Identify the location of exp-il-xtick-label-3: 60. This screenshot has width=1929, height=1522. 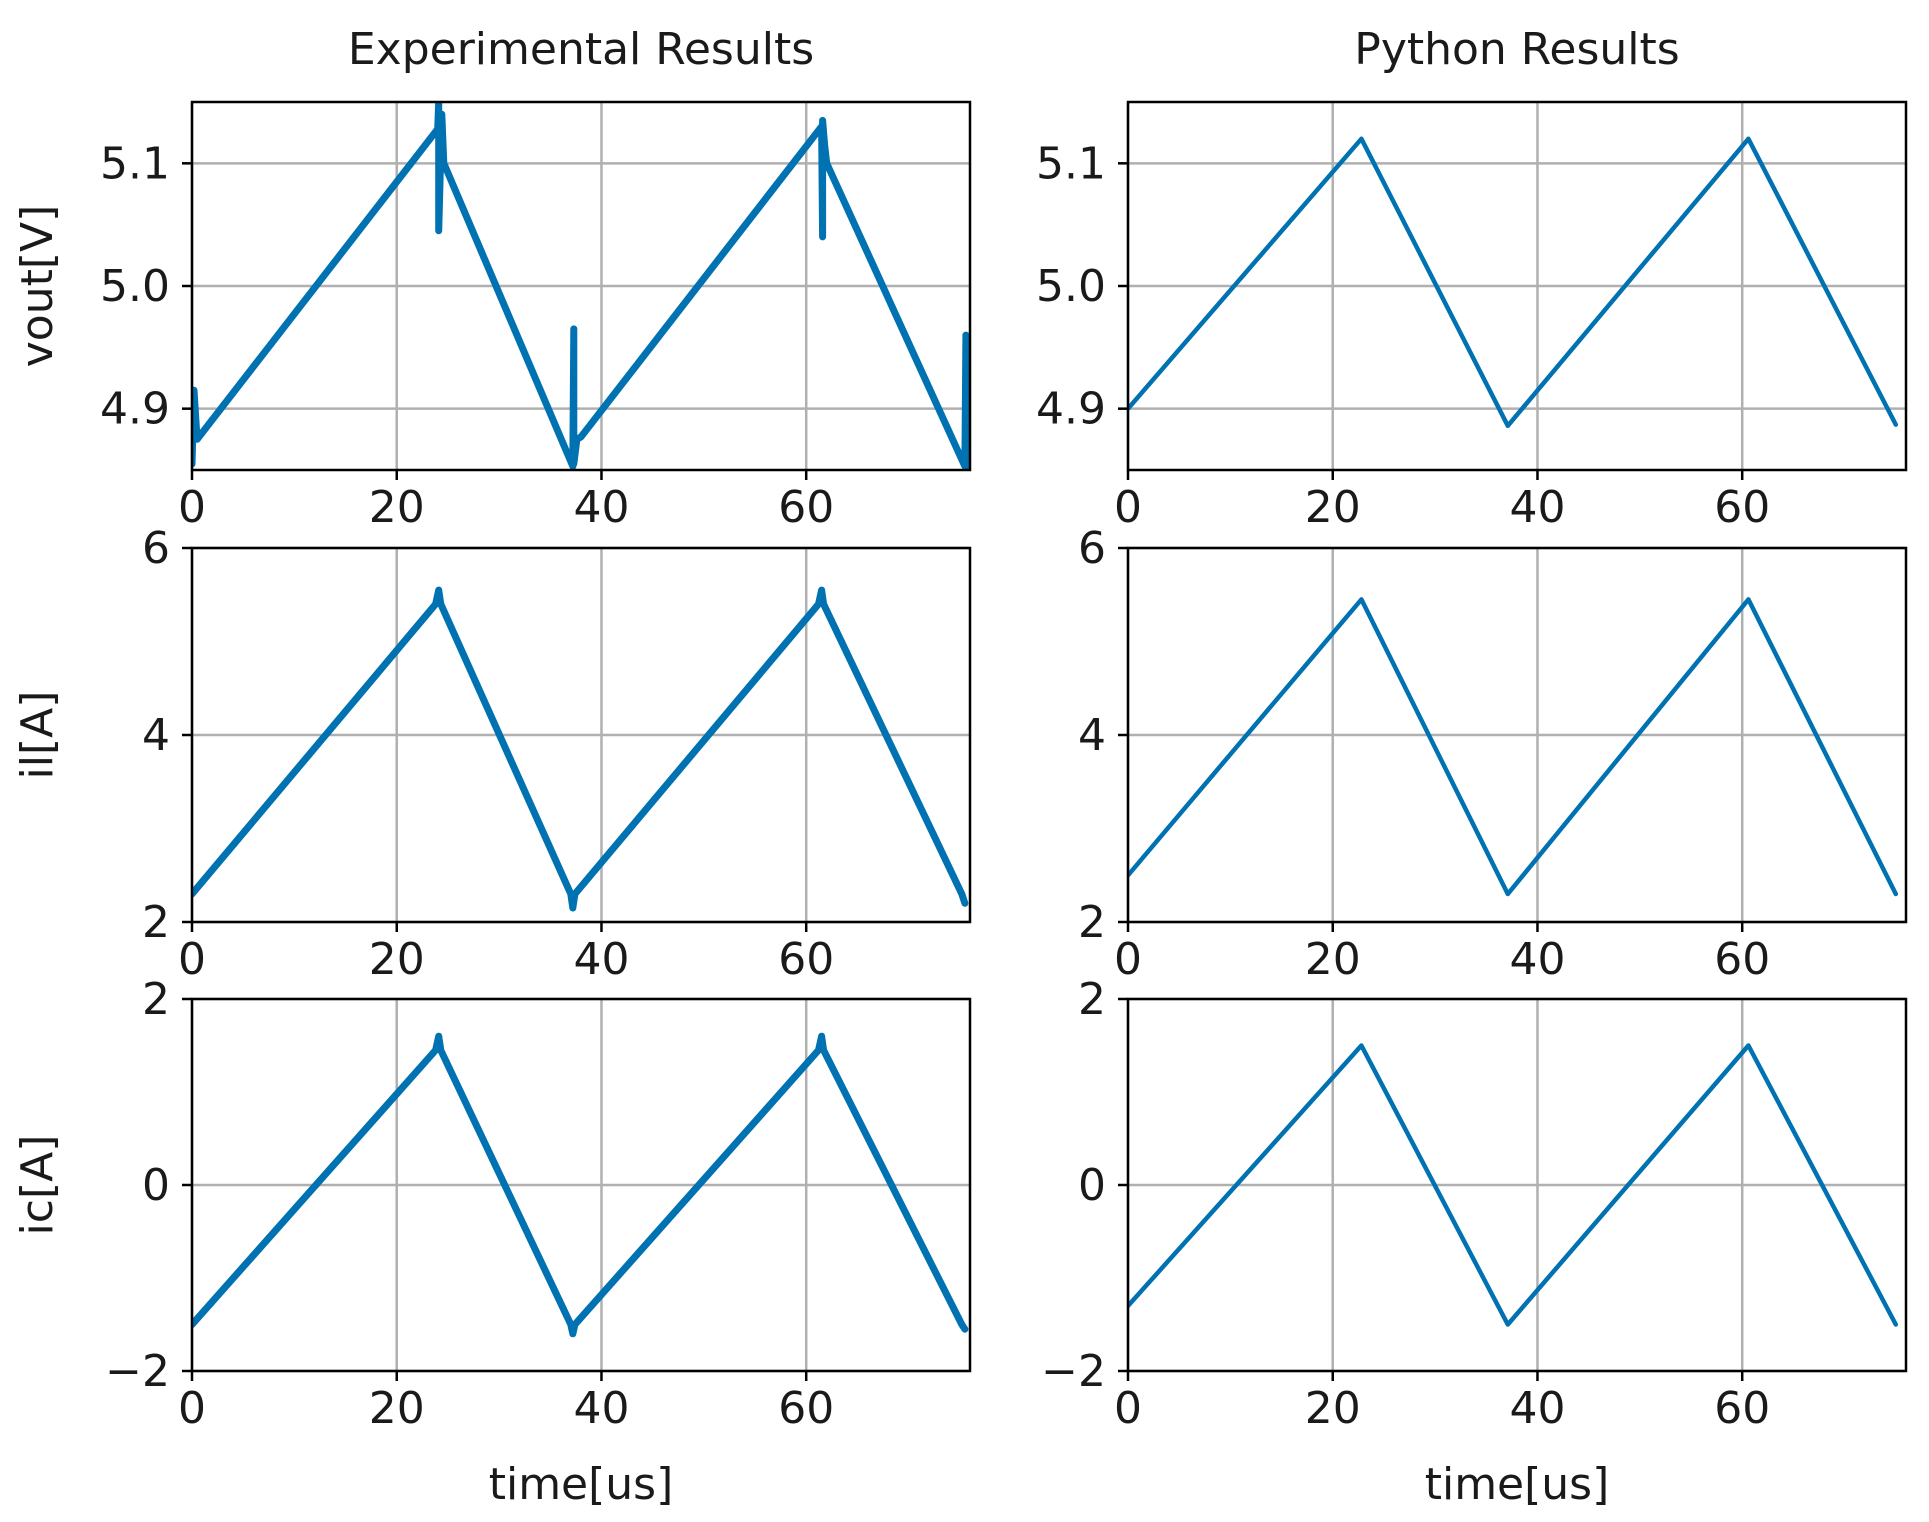
(806, 959).